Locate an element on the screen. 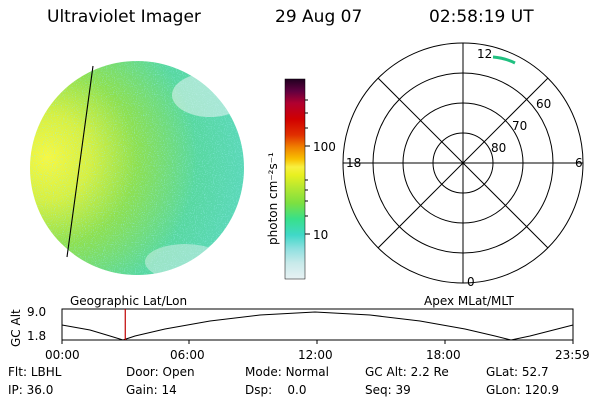  status-glat-value: 52.7 is located at coordinates (535, 372).